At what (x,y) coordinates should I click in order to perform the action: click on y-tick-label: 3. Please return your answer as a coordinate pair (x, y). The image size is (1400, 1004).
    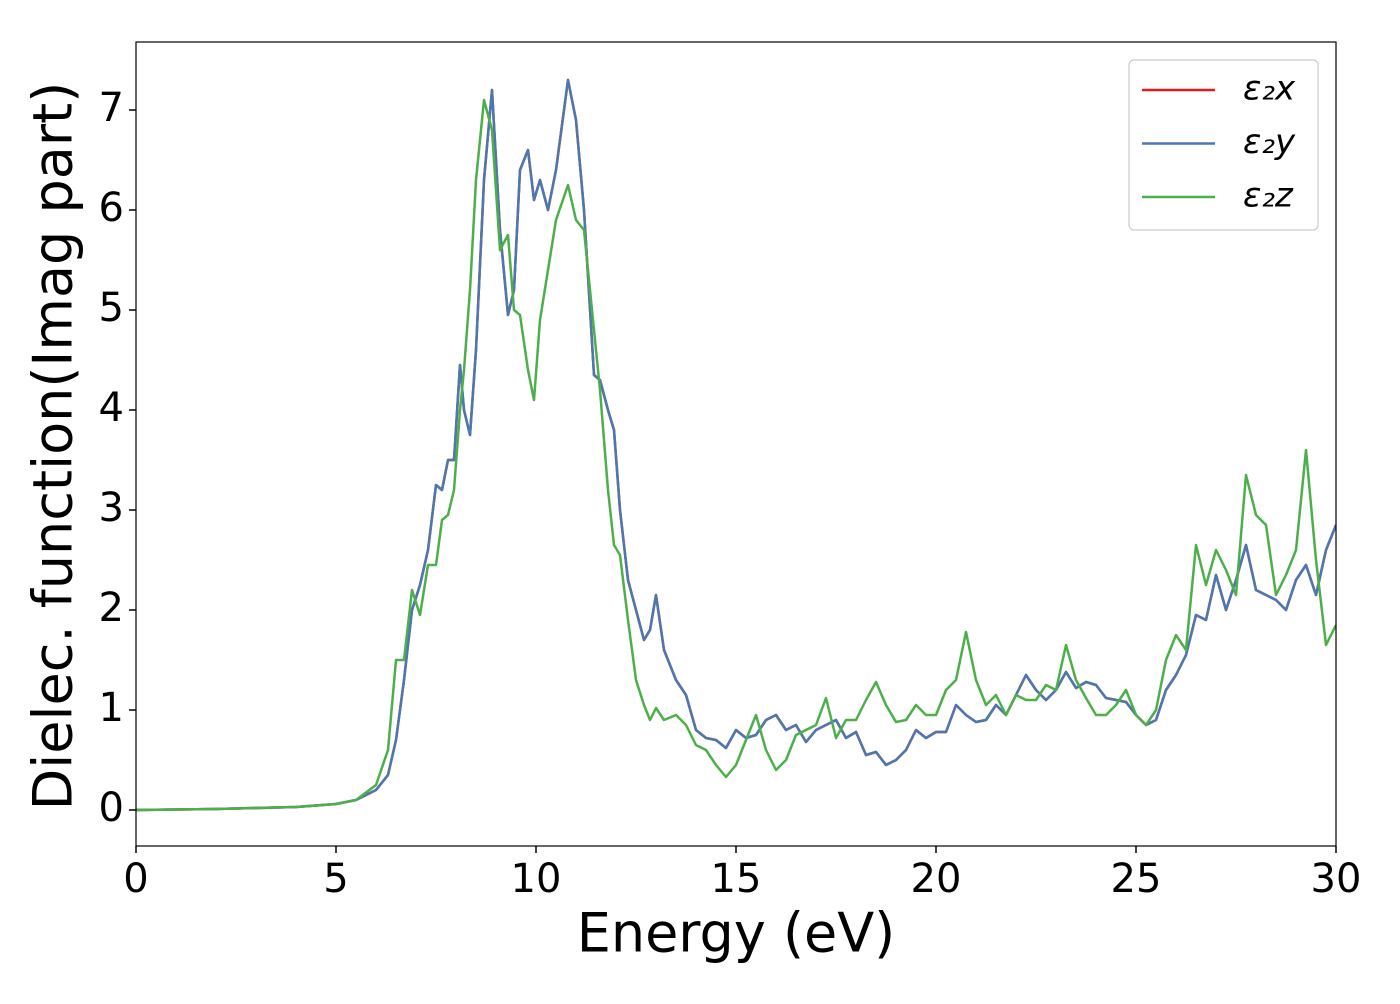
    Looking at the image, I should click on (111, 508).